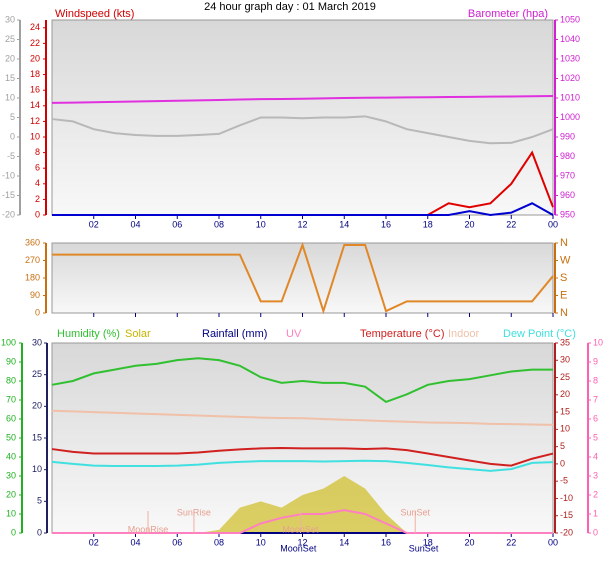  I want to click on y-tick-label: 12, so click(35, 121).